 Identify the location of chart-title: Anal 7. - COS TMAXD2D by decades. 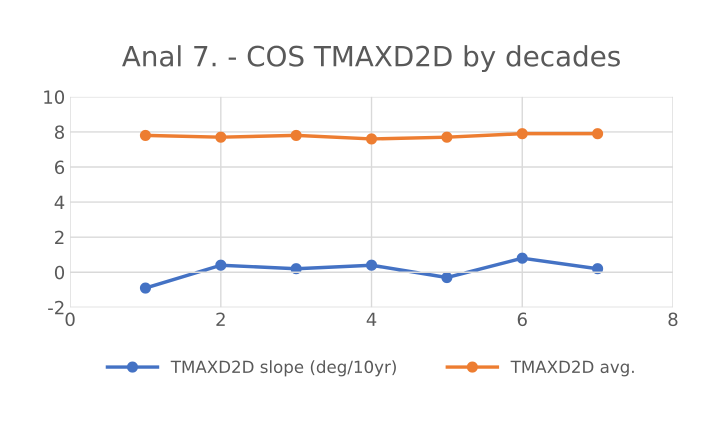
(371, 58).